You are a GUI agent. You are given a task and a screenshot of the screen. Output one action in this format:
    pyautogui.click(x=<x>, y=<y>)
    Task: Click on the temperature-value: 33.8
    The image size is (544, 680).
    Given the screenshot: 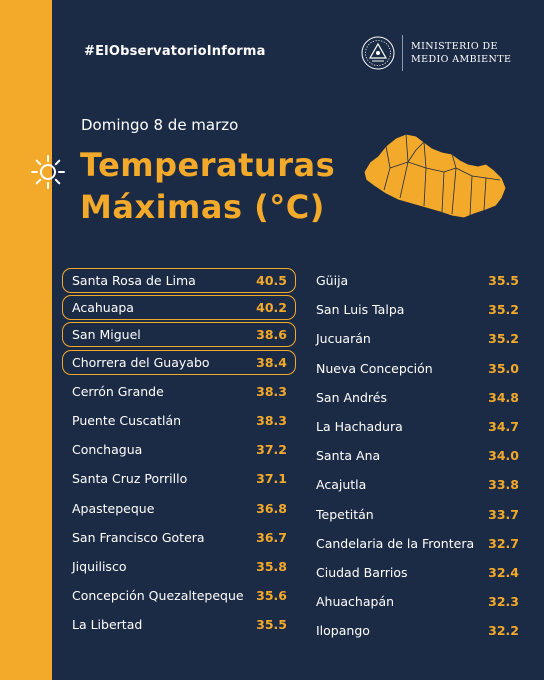 What is the action you would take?
    pyautogui.click(x=503, y=485)
    